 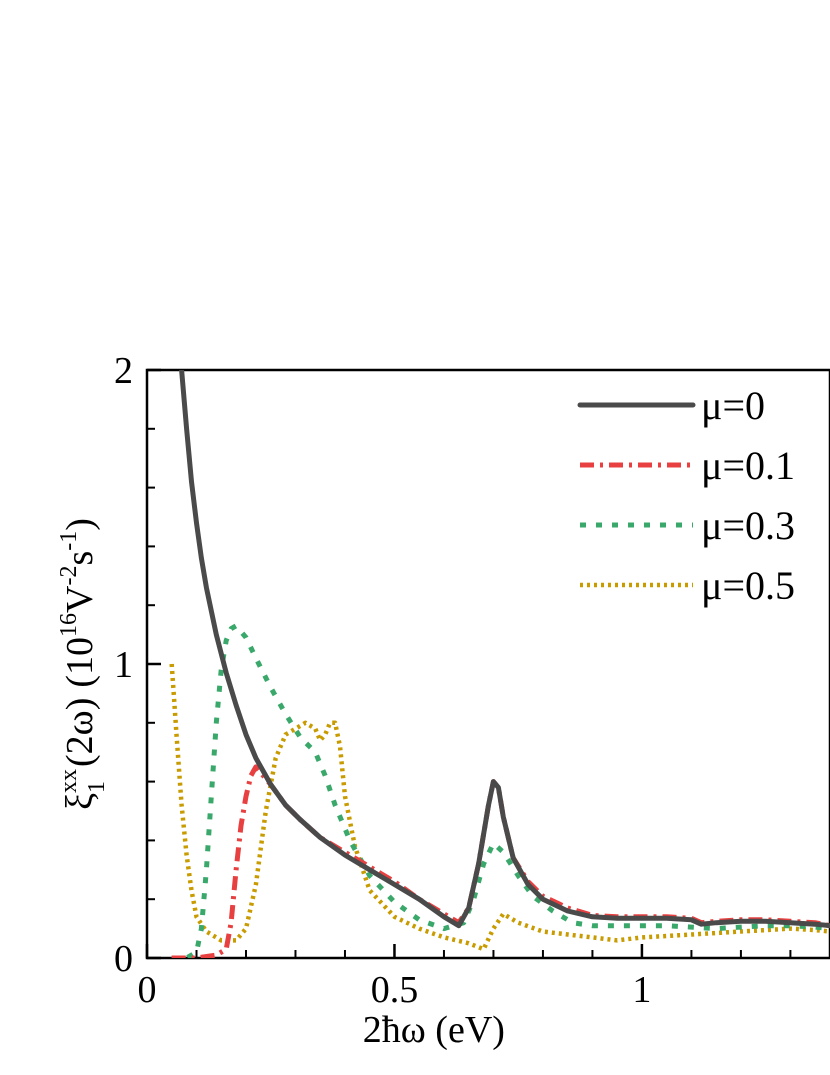 What do you see at coordinates (748, 465) in the screenshot?
I see `legend-label-1: μ=0.1` at bounding box center [748, 465].